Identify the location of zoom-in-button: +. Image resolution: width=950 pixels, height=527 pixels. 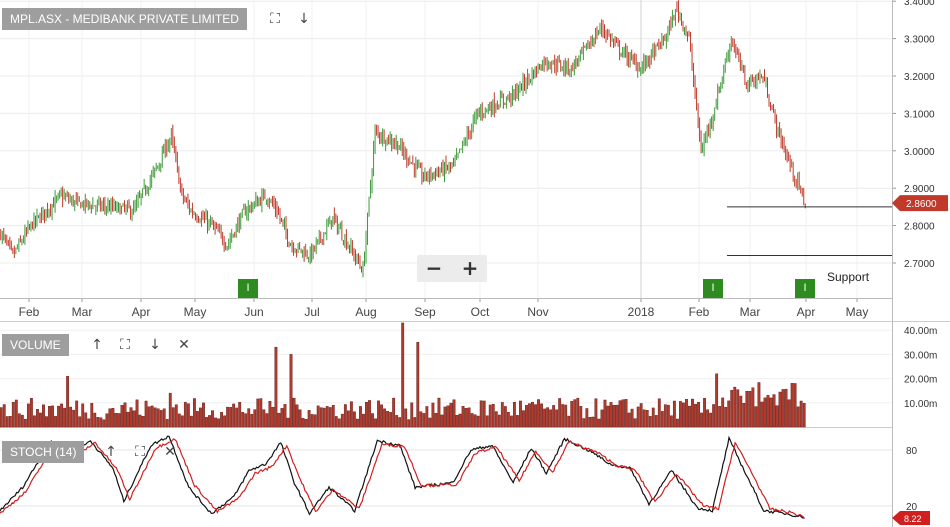
(470, 268).